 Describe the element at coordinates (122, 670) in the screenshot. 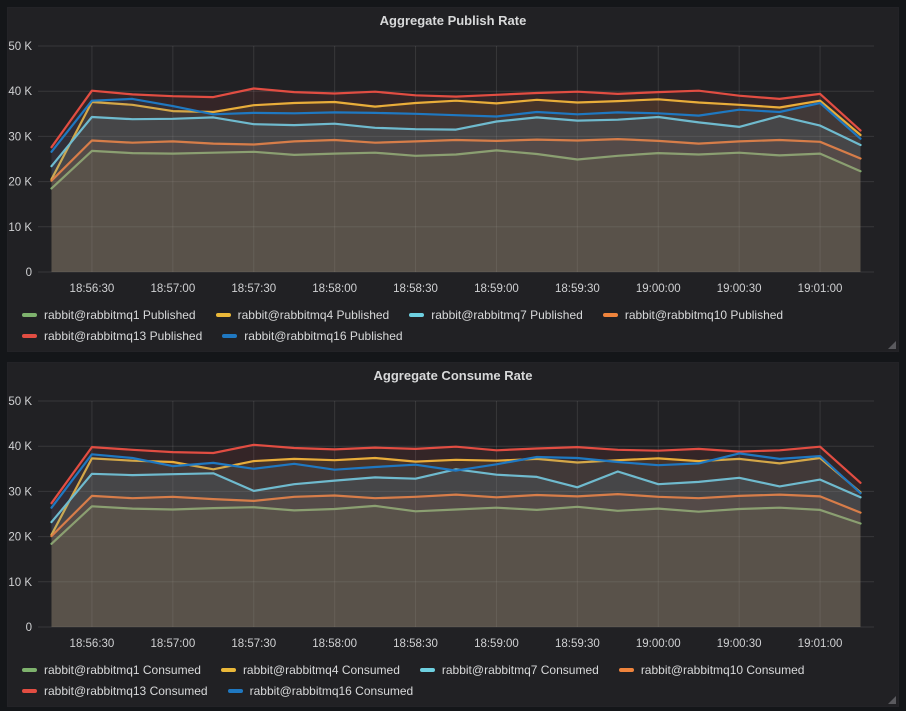

I see `legend-series-label: rabbit@rabbitmq1 Consumed` at that location.